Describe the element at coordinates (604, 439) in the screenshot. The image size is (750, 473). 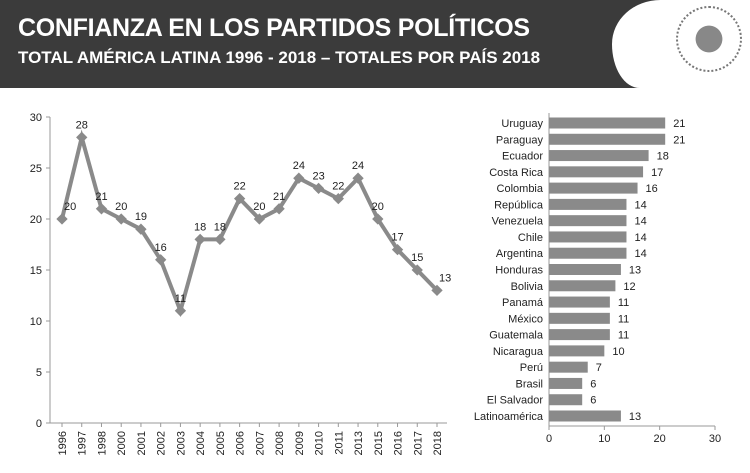
I see `bar-x-tick-label: 10` at that location.